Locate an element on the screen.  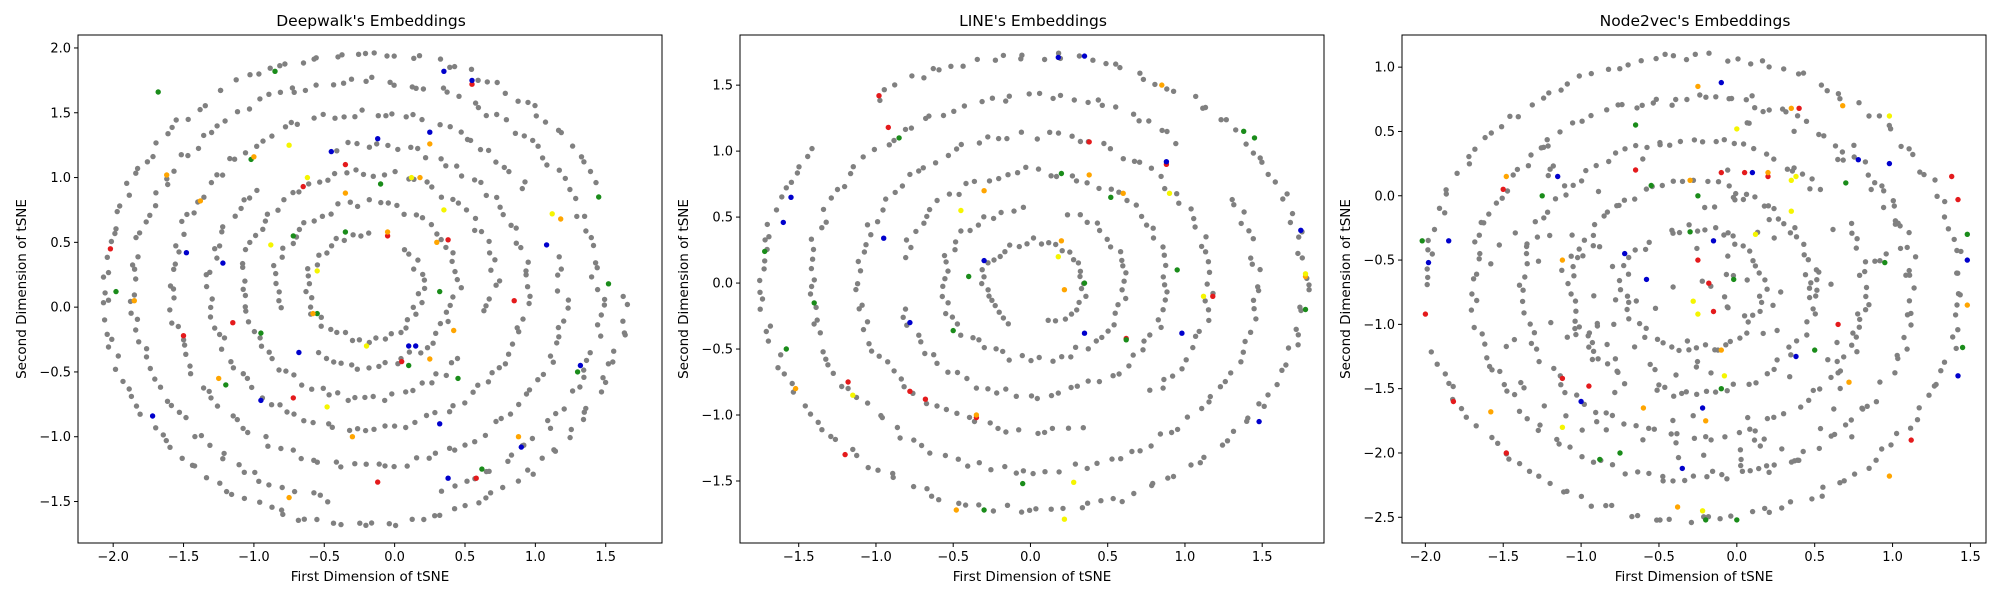
data-point-orange is located at coordinates (984, 191).